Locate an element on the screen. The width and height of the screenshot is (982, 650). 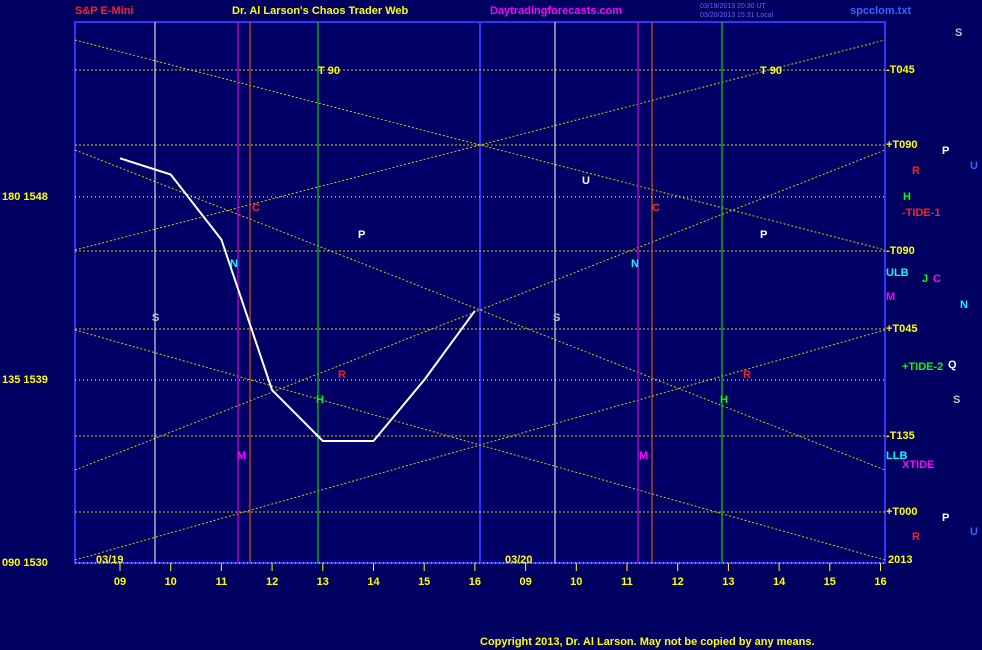
level-label: M is located at coordinates (890, 297).